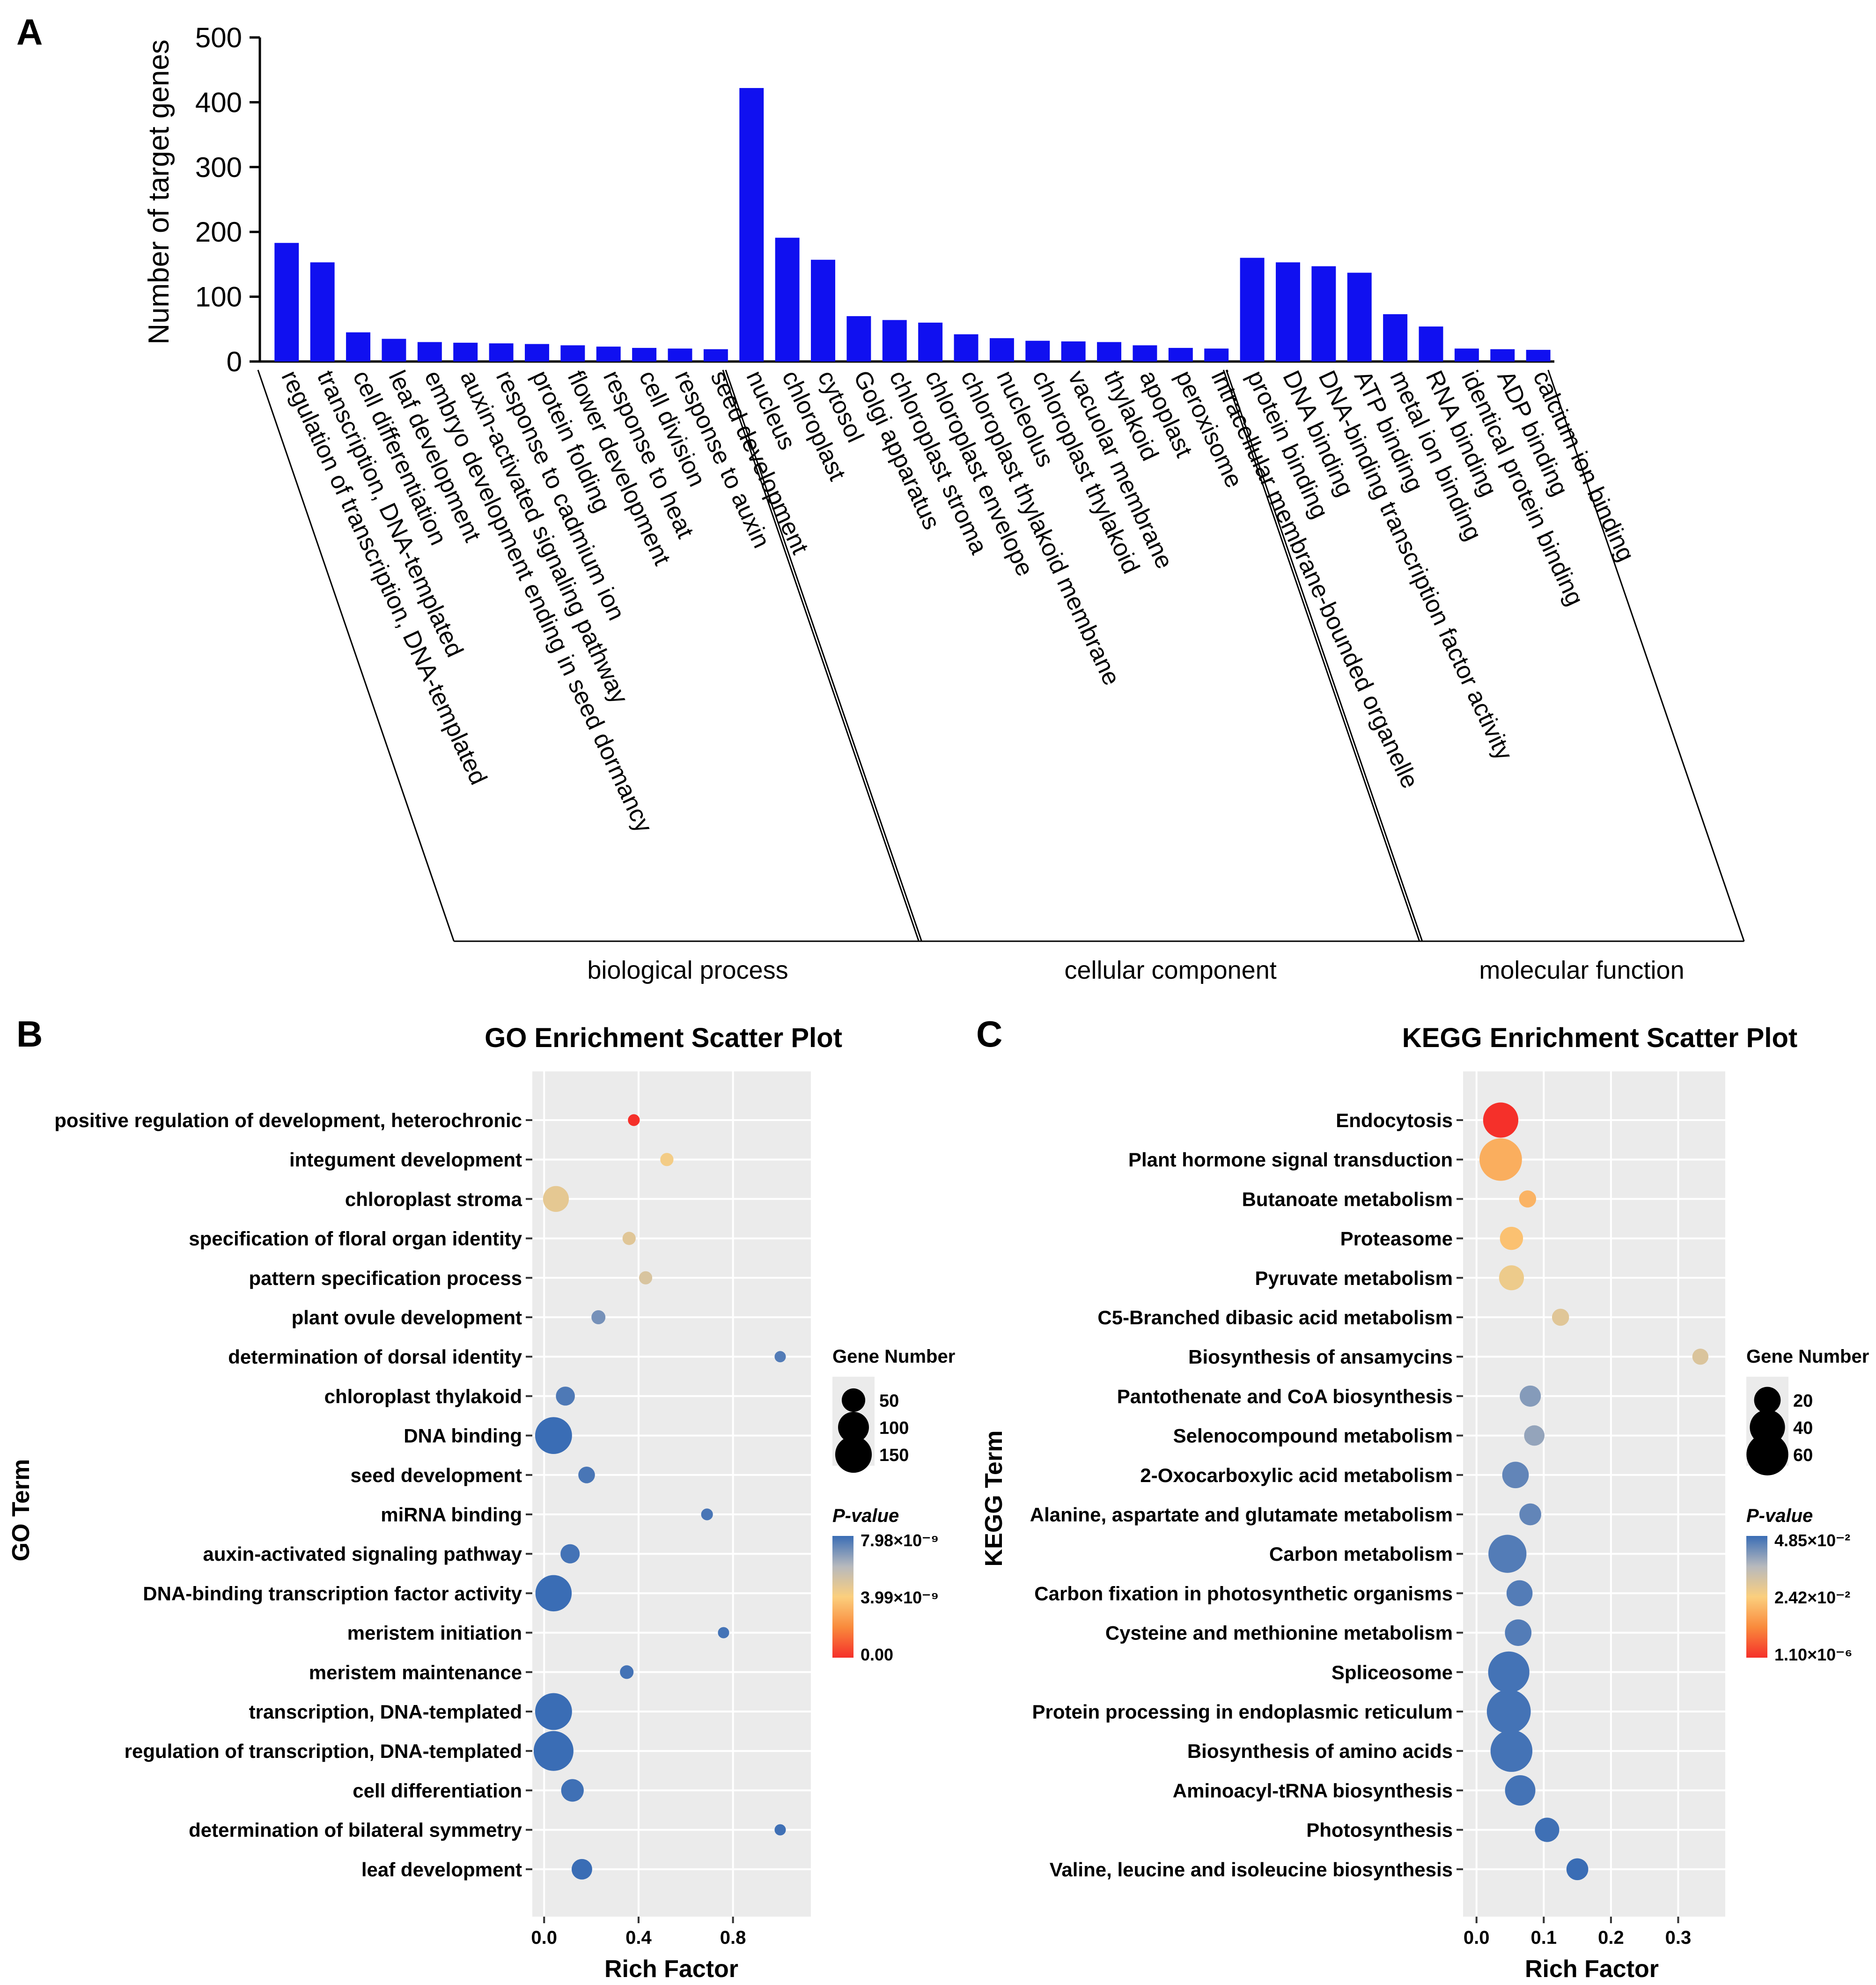  Describe the element at coordinates (994, 1499) in the screenshot. I see `kegg-y-axis-label: KEGG Term` at that location.